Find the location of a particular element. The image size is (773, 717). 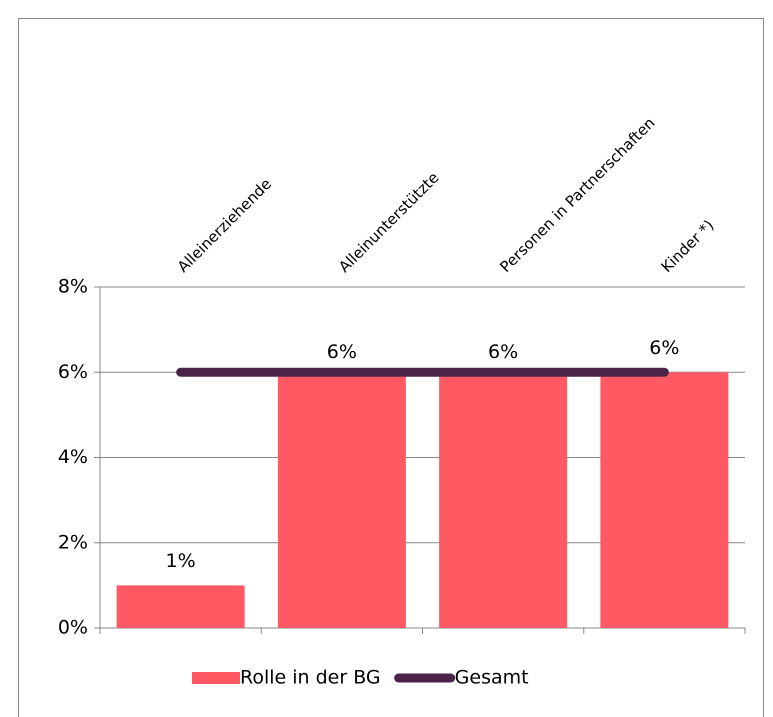

data-label: 1% is located at coordinates (181, 561).